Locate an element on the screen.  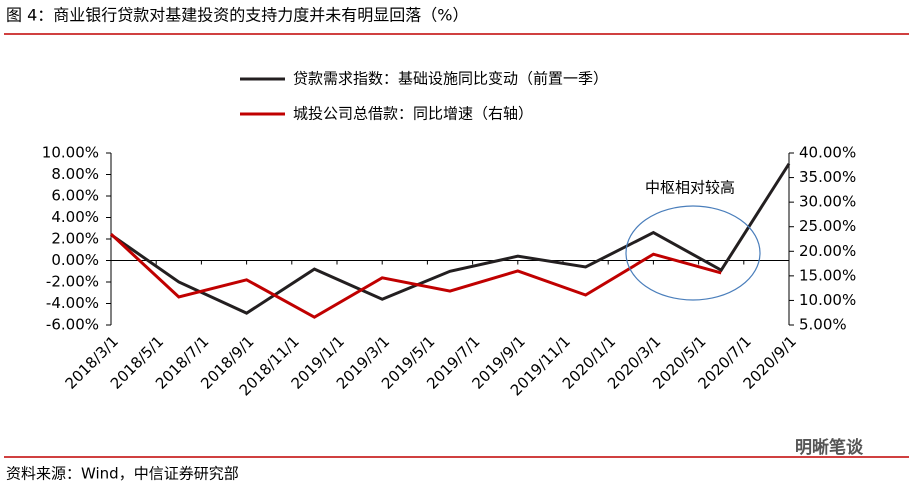
y-tick-label: -6.00% is located at coordinates (72, 325).